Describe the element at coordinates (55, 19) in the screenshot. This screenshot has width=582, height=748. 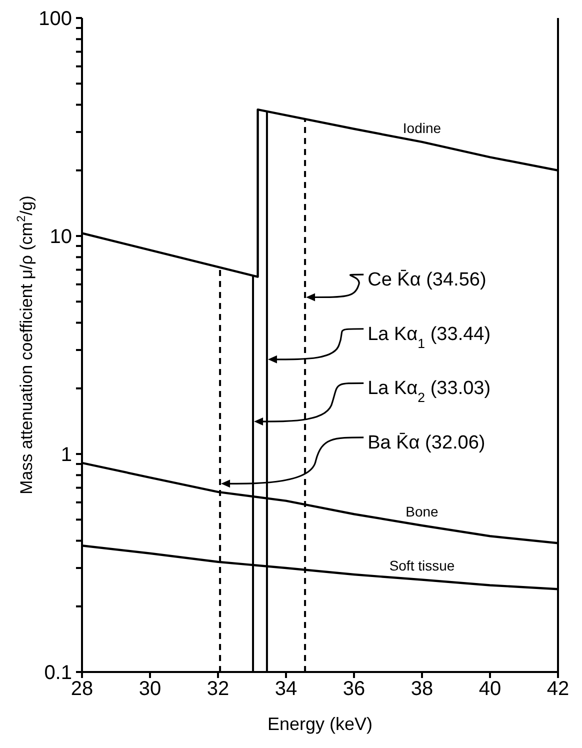
I see `y-tick-label: 100` at that location.